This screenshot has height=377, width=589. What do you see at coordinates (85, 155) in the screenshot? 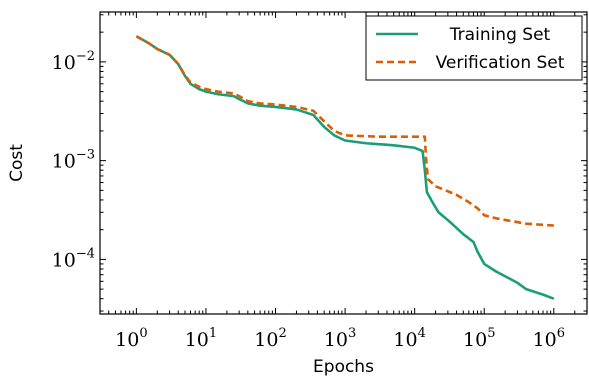
I see `y-tick-exponent: −3` at bounding box center [85, 155].